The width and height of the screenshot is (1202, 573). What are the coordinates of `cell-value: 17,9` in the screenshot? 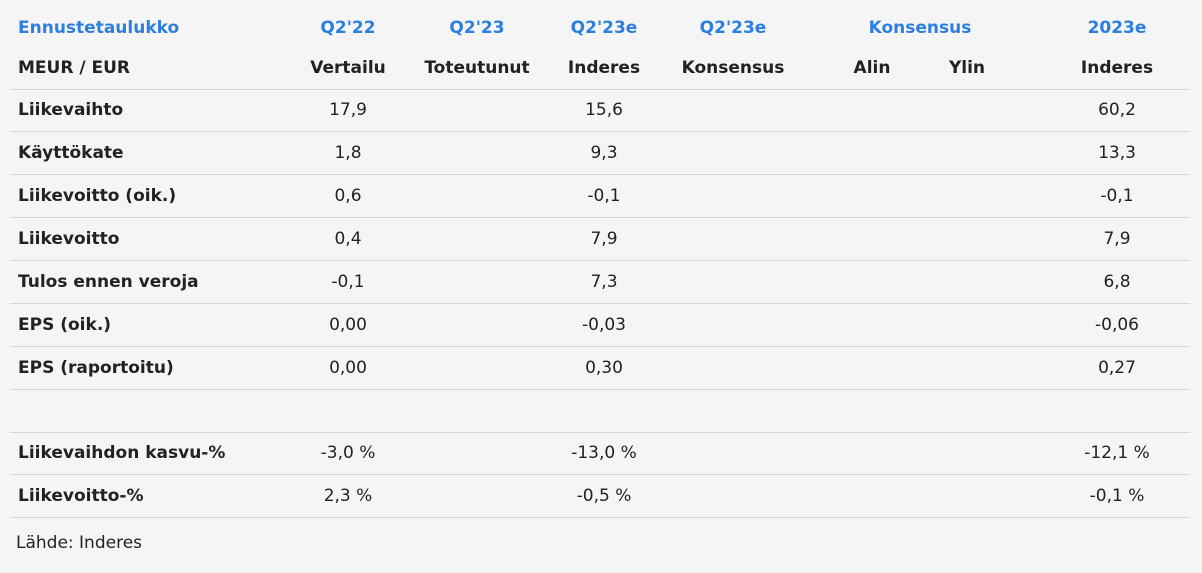 It's located at (348, 110).